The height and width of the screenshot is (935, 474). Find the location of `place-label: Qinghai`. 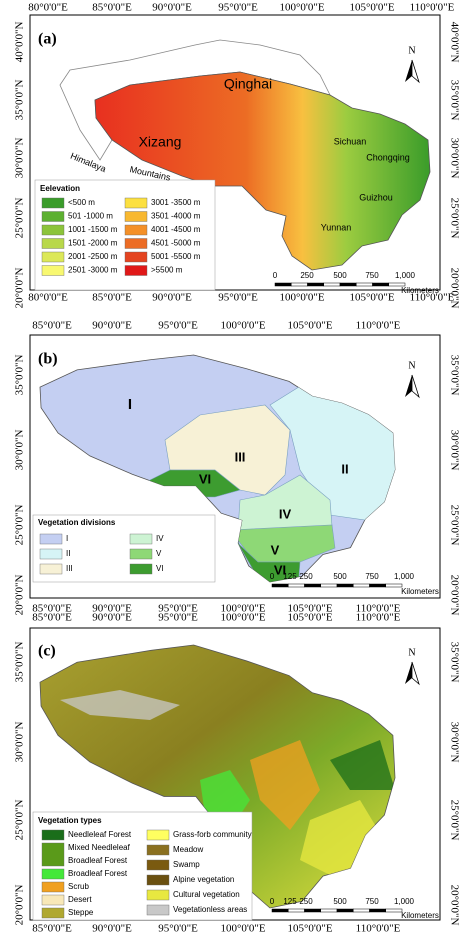

place-label: Qinghai is located at coordinates (248, 84).